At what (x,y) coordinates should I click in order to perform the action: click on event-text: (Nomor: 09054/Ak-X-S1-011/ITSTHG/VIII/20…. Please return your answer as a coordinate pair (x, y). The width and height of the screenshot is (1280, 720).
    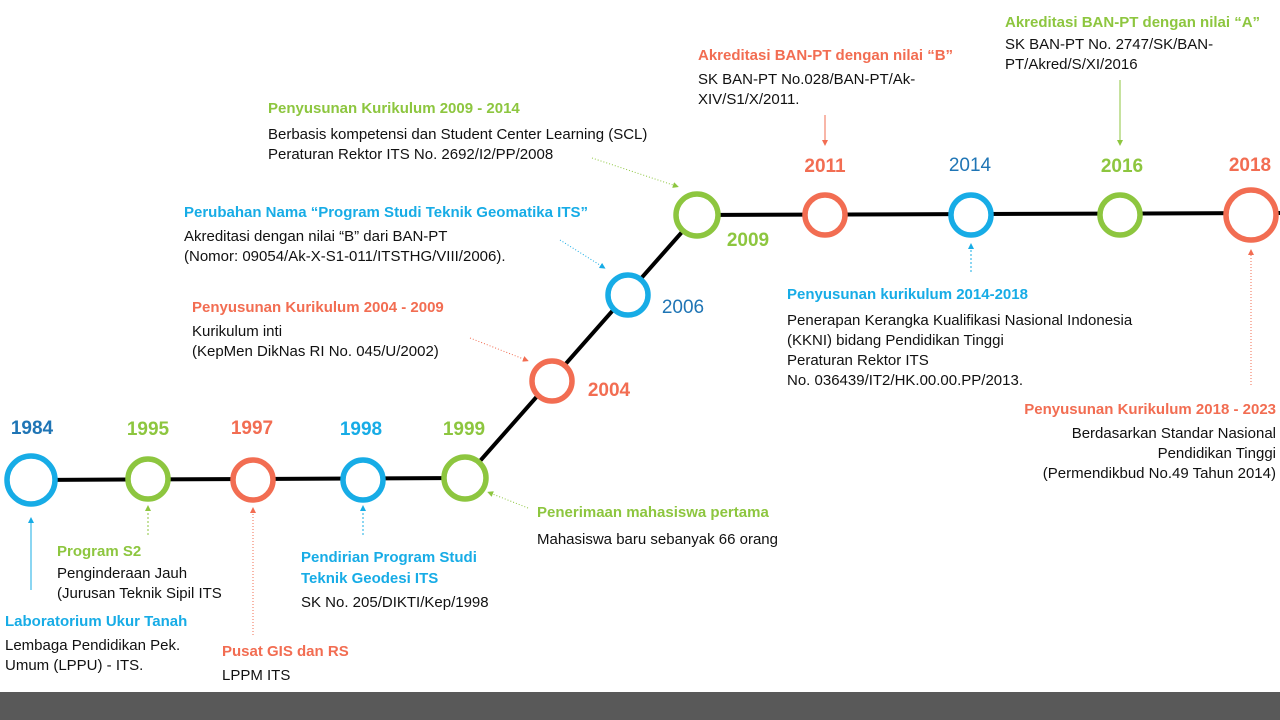
    Looking at the image, I should click on (345, 256).